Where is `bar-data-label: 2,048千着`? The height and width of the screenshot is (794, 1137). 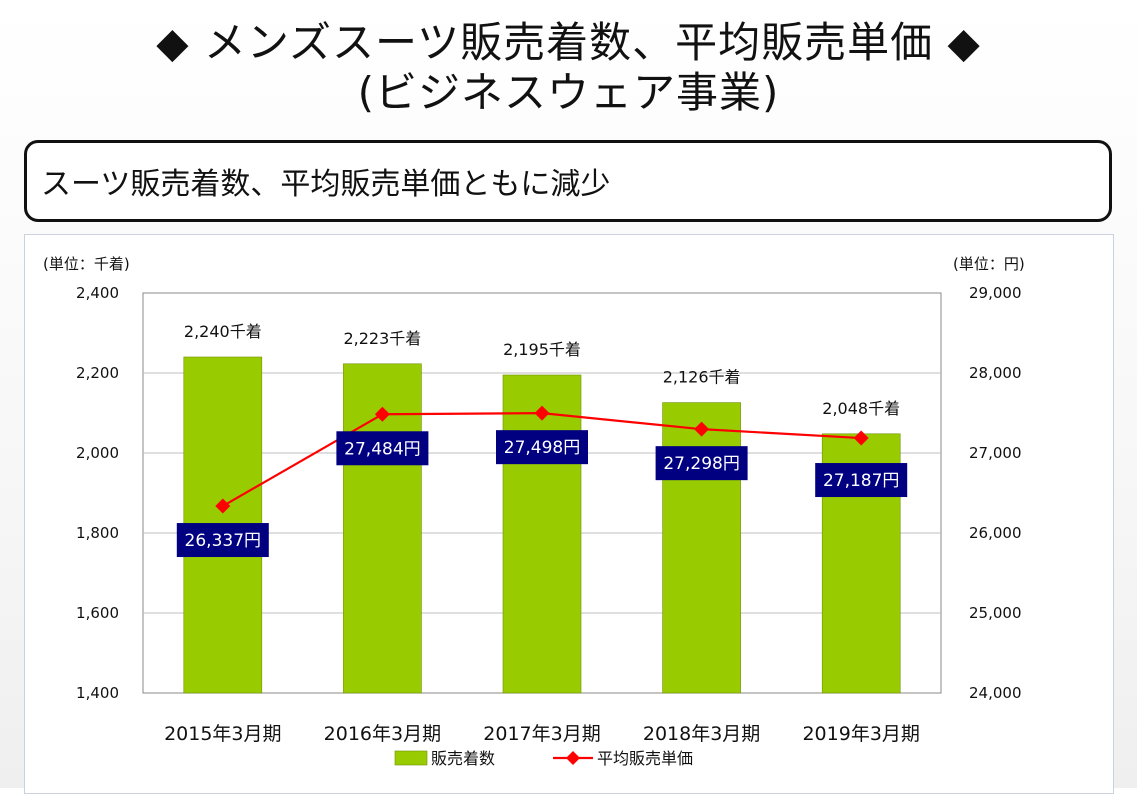
bar-data-label: 2,048千着 is located at coordinates (861, 408).